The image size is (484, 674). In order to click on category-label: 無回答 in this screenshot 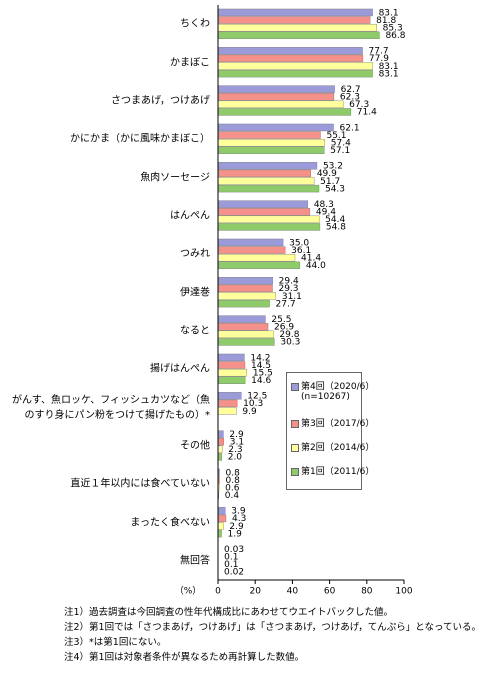, I will do `click(195, 561)`.